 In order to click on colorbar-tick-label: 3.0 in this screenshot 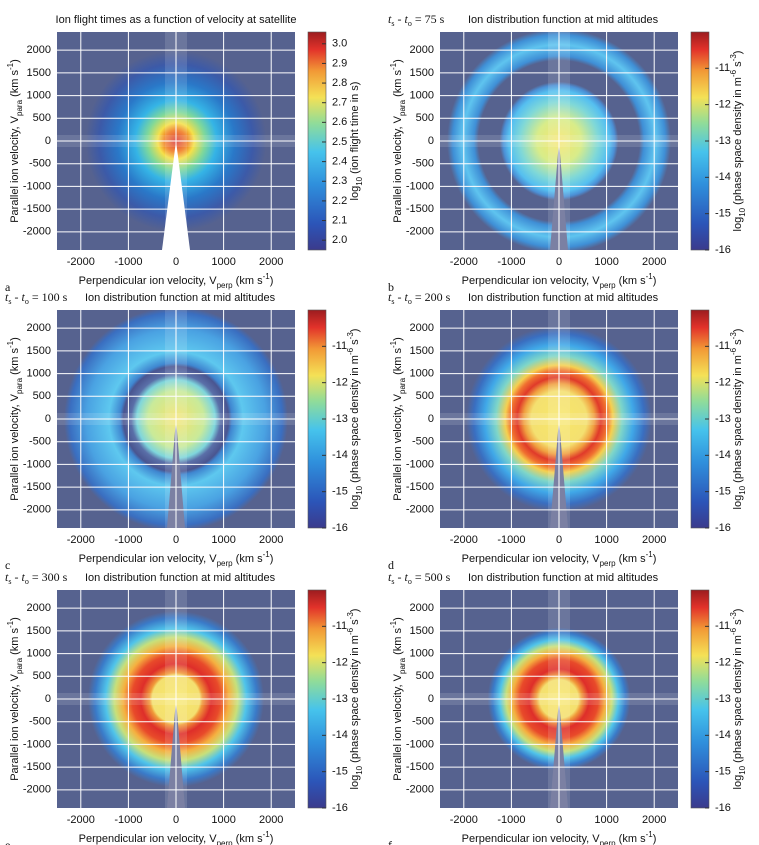, I will do `click(339, 44)`.